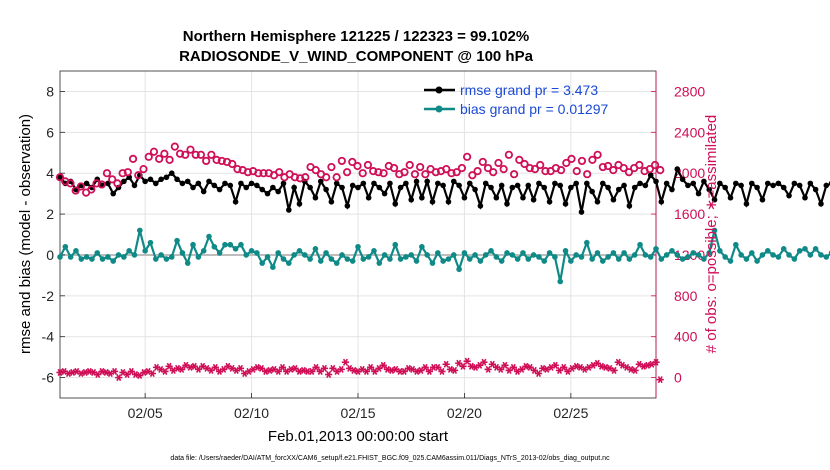 The height and width of the screenshot is (470, 830). What do you see at coordinates (48, 337) in the screenshot?
I see `y-left-tick-label-1: -4` at bounding box center [48, 337].